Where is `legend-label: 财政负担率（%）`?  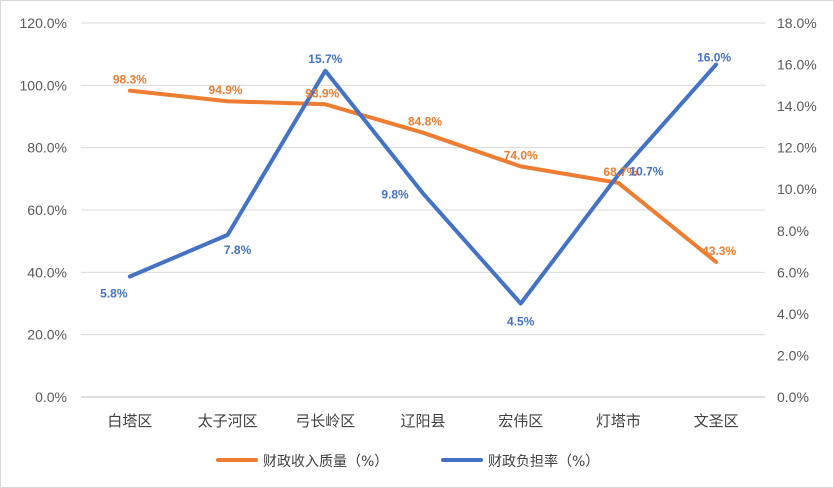
legend-label: 财政负担率（%） is located at coordinates (543, 461).